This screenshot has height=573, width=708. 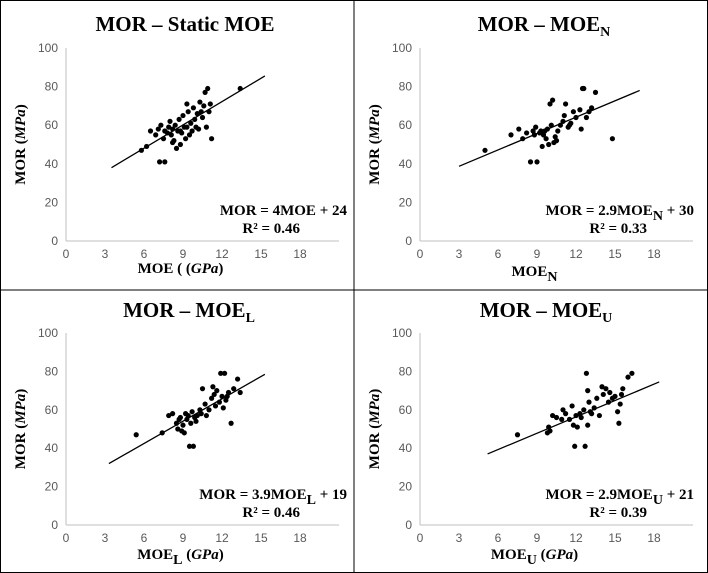 I want to click on equation-subscript: N, so click(x=658, y=216).